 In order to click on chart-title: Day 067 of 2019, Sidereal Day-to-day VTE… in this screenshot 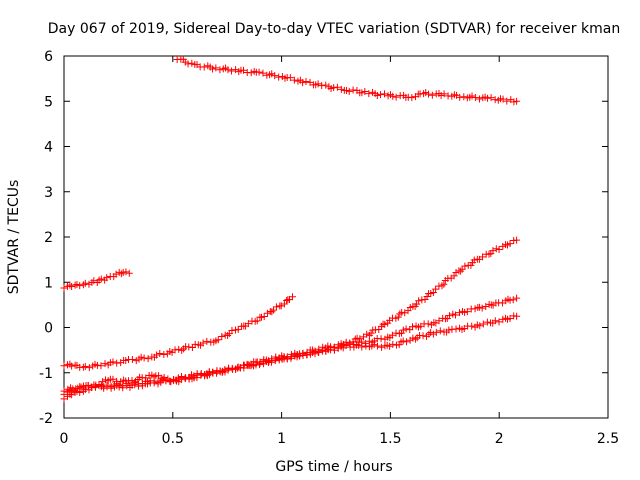, I will do `click(334, 29)`.